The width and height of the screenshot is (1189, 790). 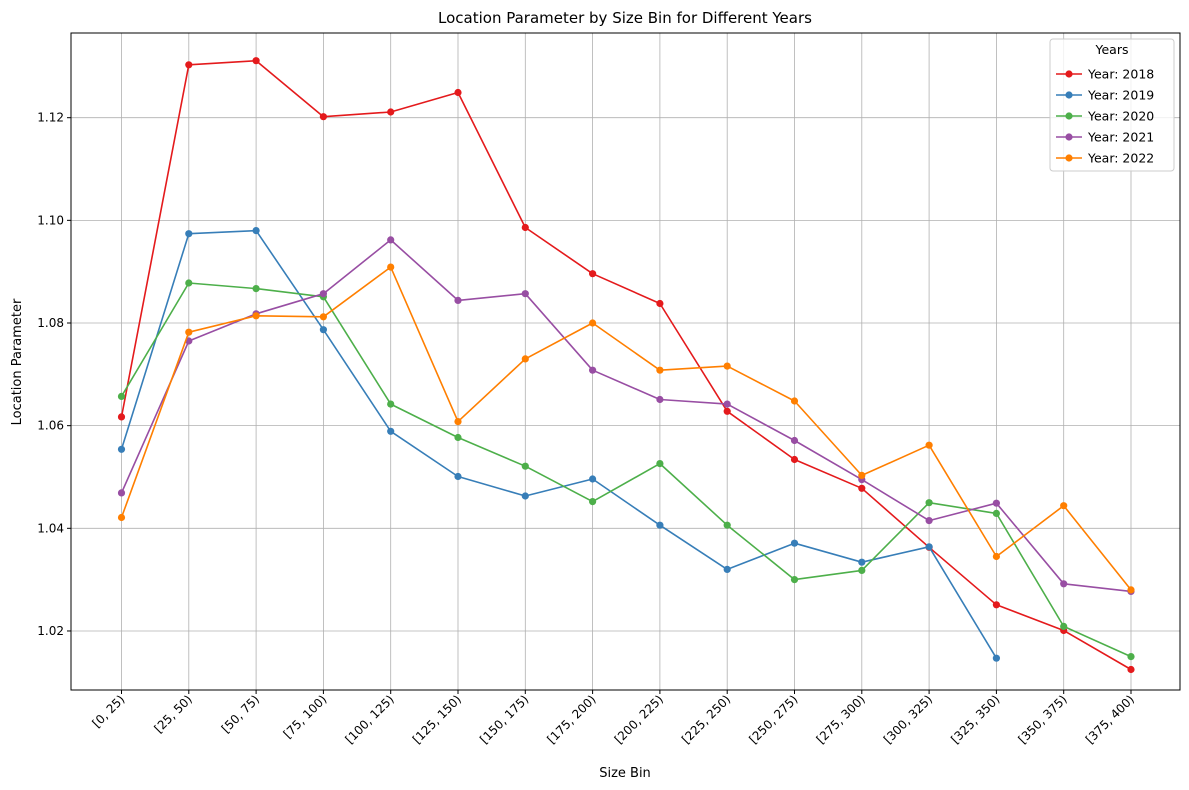 I want to click on x-tick-label: [375, 400), so click(x=1110, y=719).